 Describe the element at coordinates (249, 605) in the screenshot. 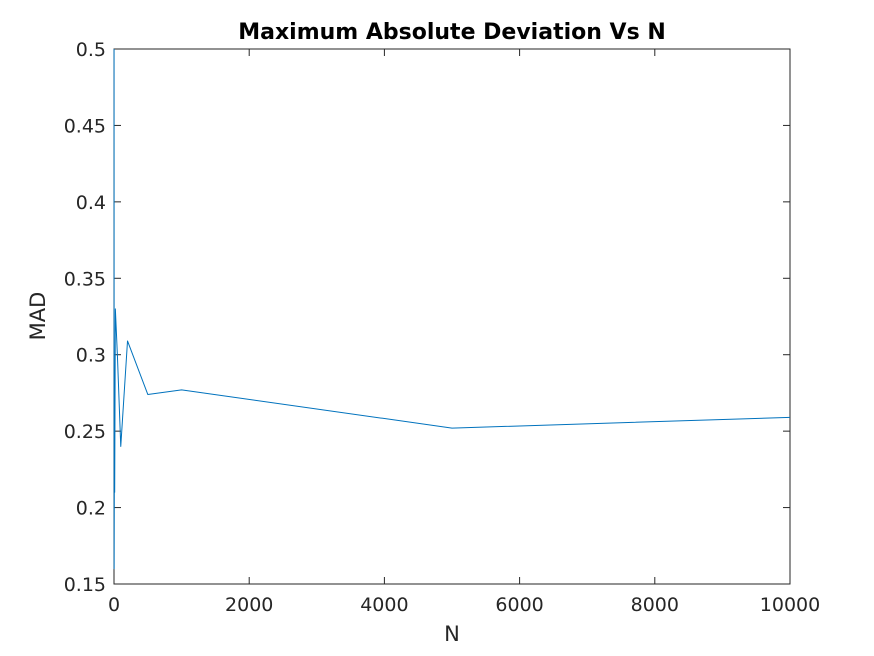

I see `x-tick-label: 2000` at that location.